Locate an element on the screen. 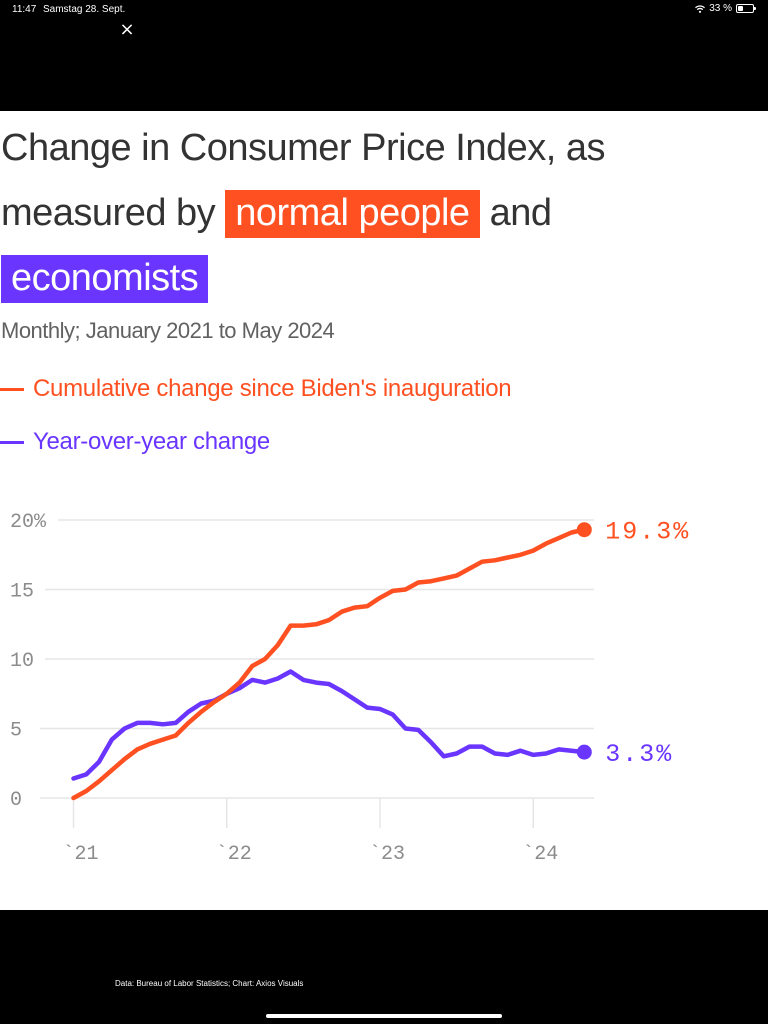 This screenshot has height=1024, width=768. home-indicator is located at coordinates (384, 1016).